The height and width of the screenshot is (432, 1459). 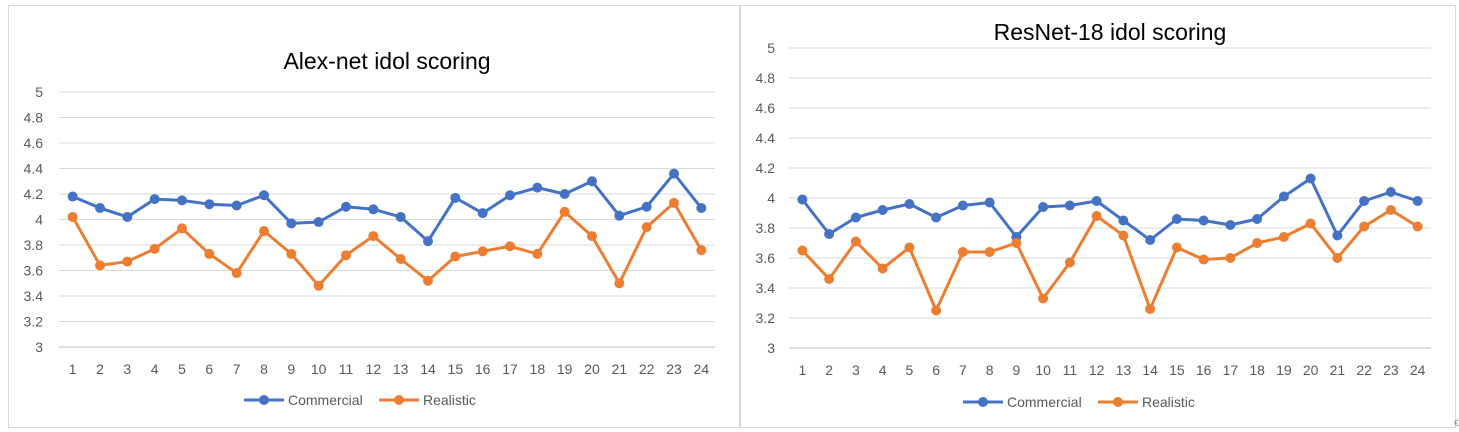 I want to click on y-tick-label: 5, so click(x=771, y=48).